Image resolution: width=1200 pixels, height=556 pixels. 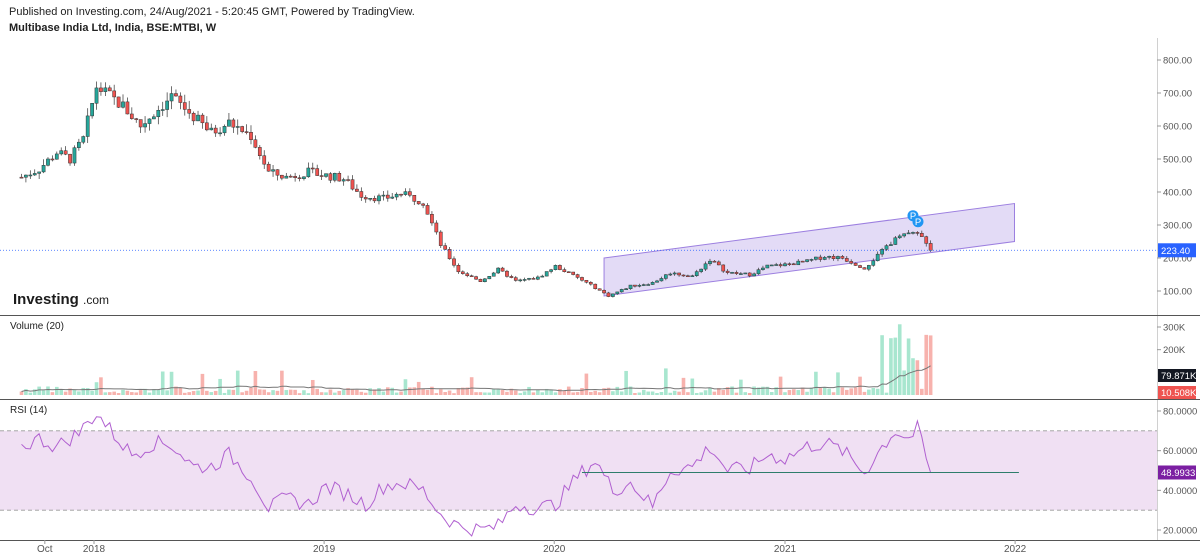 I want to click on last-price-badge, so click(x=1177, y=250).